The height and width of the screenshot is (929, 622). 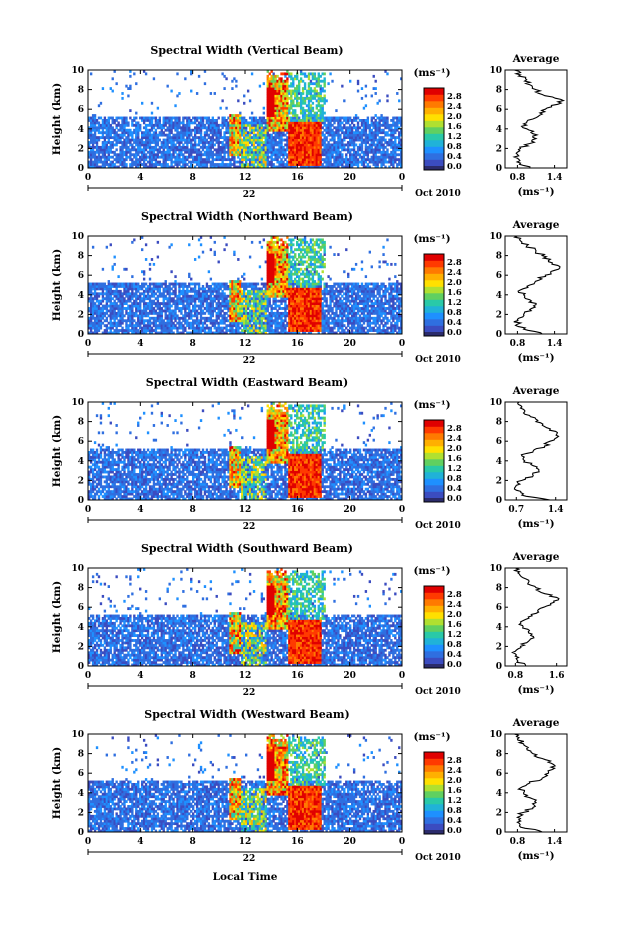 I want to click on colorbar-tick-label: 2.8, so click(x=454, y=97).